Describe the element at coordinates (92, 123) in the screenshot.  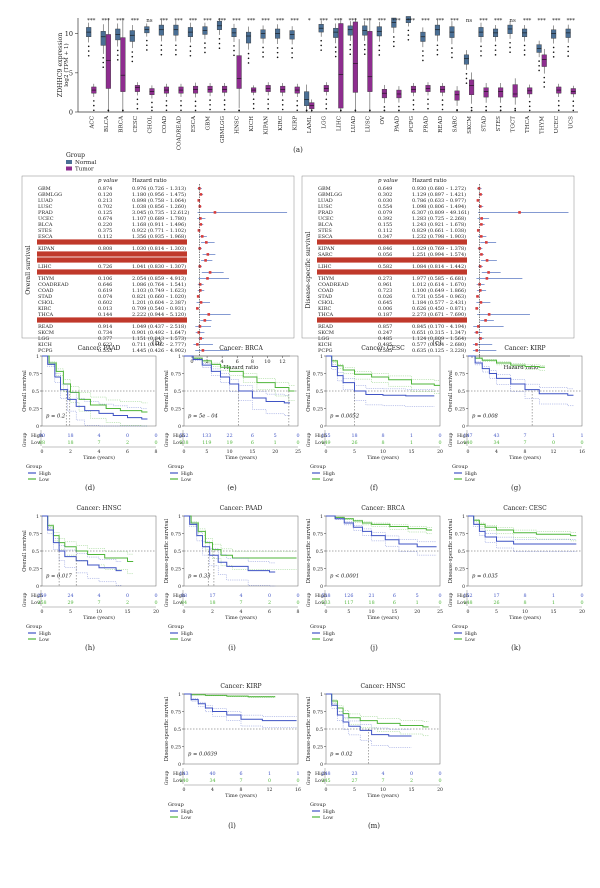
I see `category-label: ACC` at that location.